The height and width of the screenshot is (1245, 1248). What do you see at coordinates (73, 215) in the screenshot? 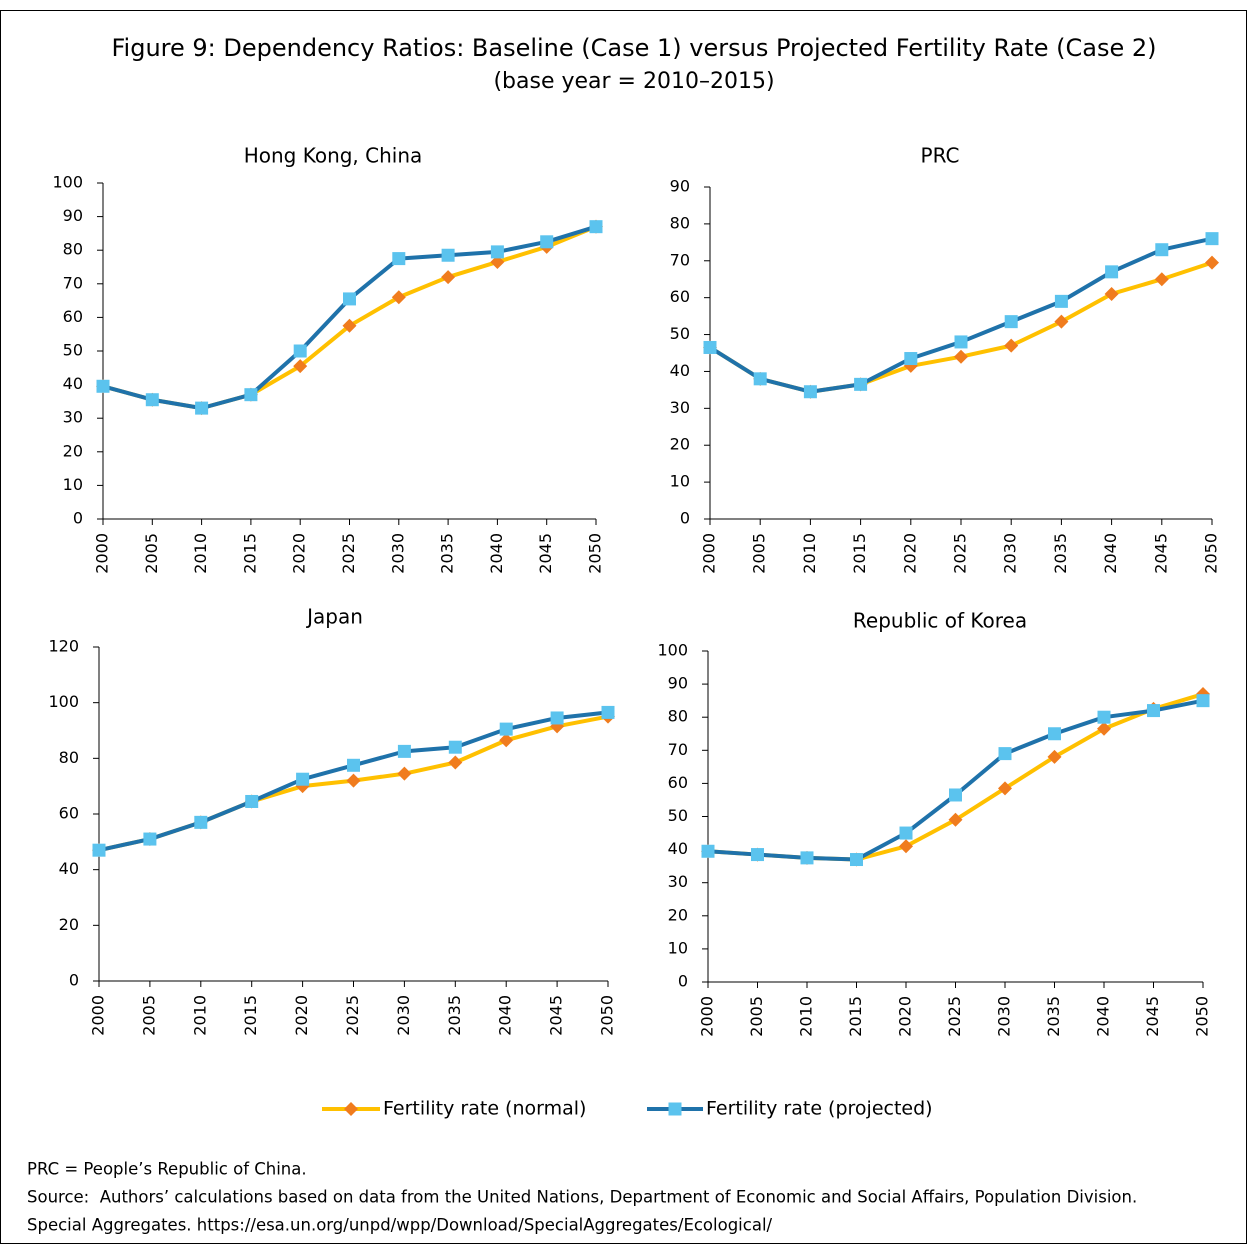
I see `y-tick-label: 90` at bounding box center [73, 215].